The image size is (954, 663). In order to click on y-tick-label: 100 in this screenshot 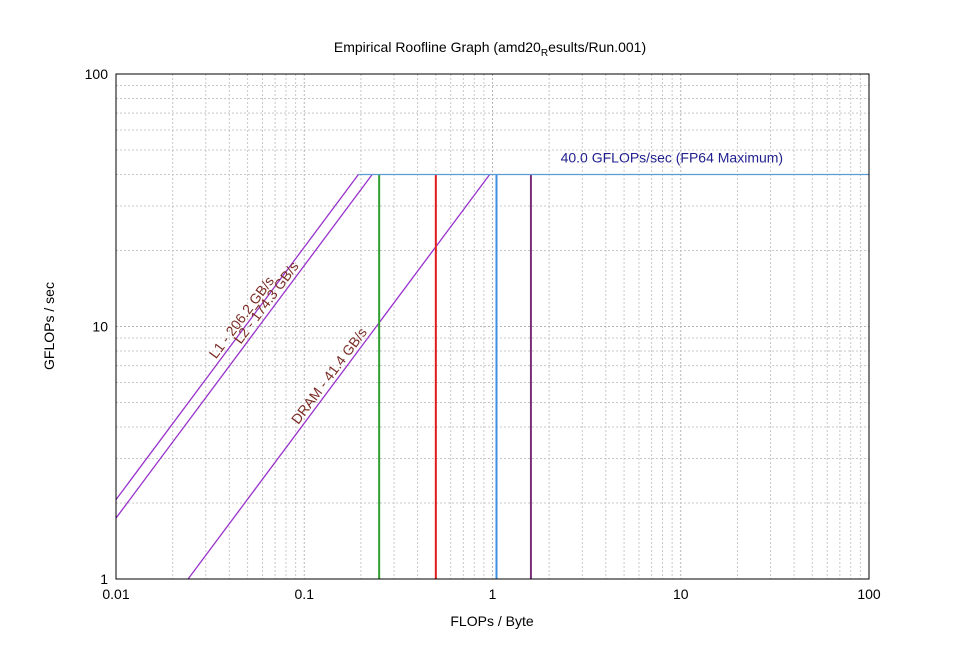, I will do `click(97, 74)`.